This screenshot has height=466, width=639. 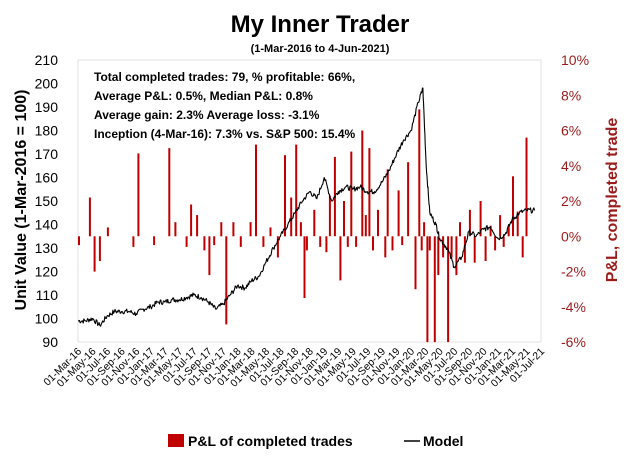 I want to click on left-tick-label: 130, so click(x=47, y=248).